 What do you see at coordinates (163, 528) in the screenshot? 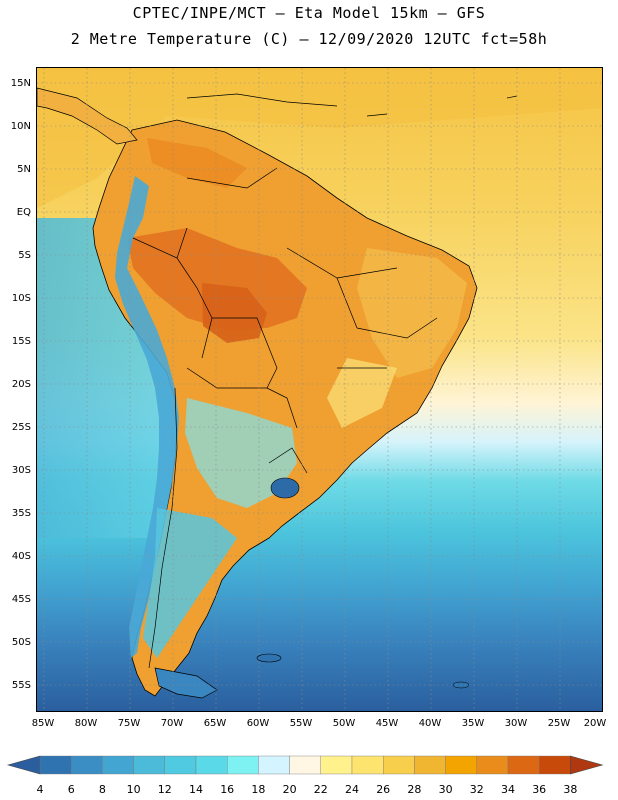
I see `border-chile-argentina` at bounding box center [163, 528].